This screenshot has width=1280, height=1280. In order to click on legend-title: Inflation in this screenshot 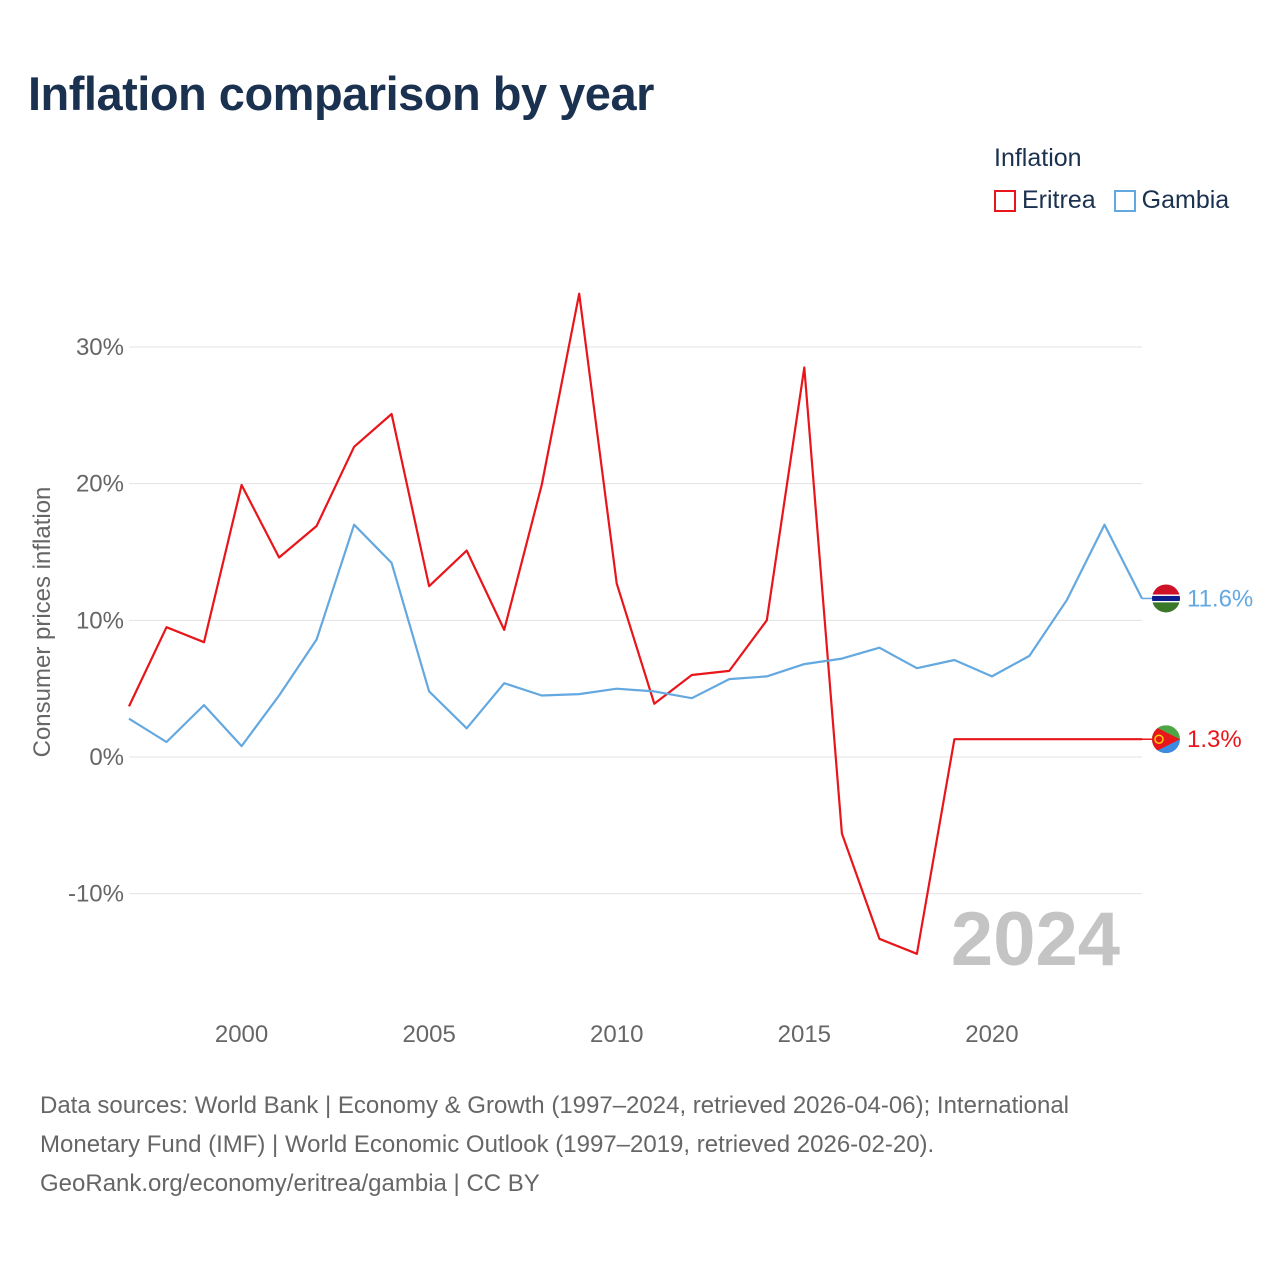, I will do `click(1038, 158)`.